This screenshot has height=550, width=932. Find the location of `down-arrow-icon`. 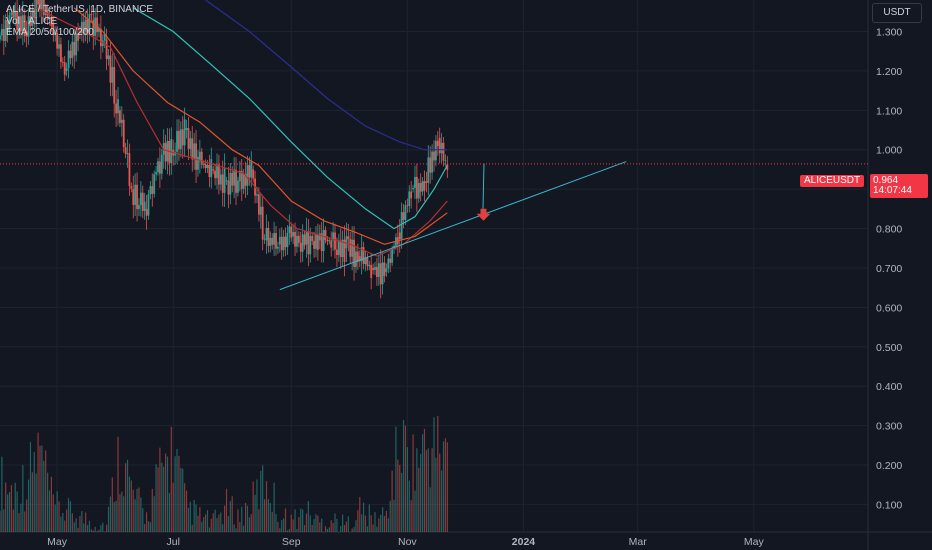

down-arrow-icon is located at coordinates (483, 214).